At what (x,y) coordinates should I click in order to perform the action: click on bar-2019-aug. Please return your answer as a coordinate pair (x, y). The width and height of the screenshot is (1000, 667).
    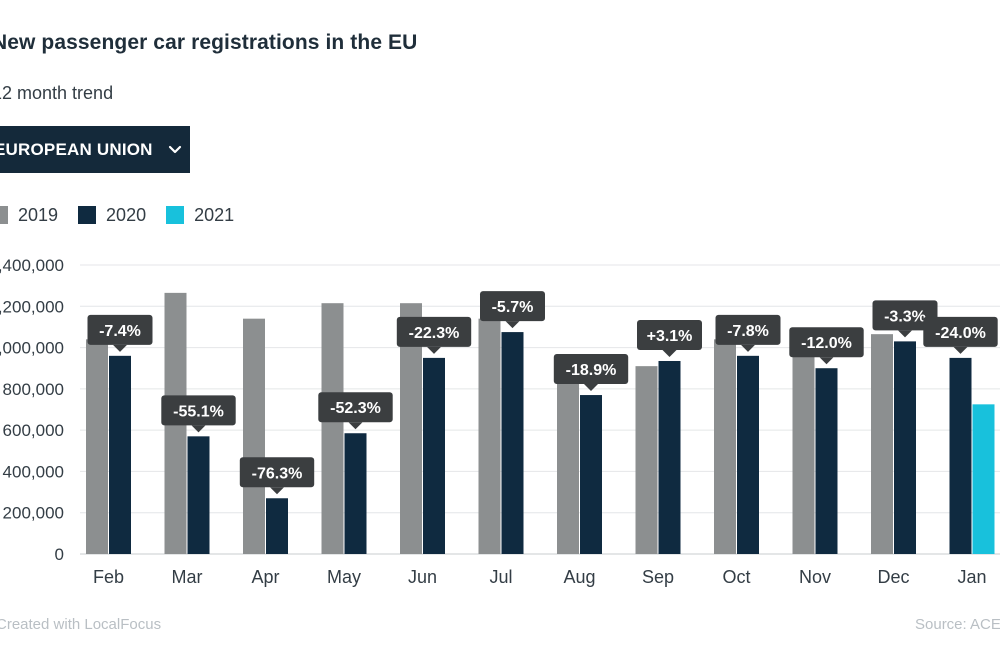
    Looking at the image, I should click on (568, 455).